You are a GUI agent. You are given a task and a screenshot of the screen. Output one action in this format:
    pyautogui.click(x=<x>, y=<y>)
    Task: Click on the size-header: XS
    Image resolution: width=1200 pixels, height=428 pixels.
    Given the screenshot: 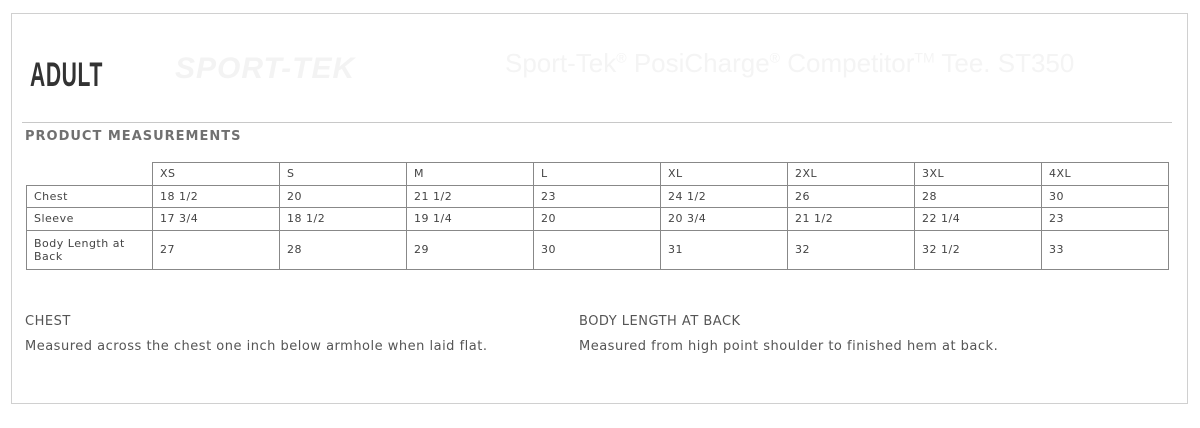 What is the action you would take?
    pyautogui.click(x=216, y=174)
    